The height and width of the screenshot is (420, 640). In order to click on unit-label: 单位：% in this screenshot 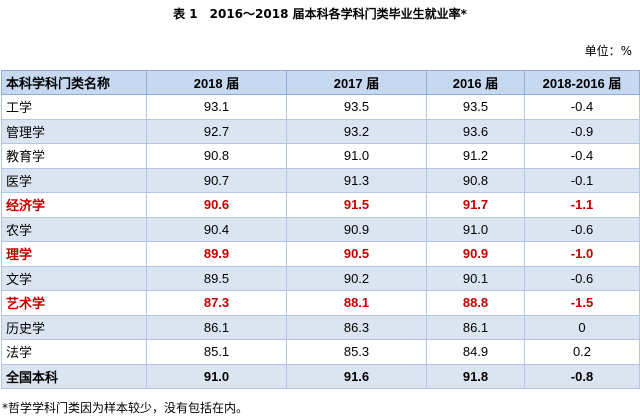, I will do `click(608, 51)`.